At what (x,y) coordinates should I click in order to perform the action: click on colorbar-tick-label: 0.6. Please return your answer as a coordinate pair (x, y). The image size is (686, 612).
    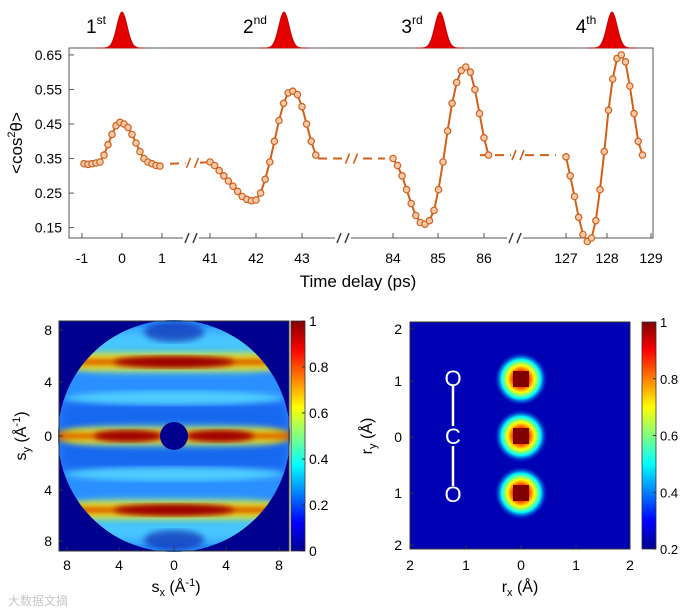
    Looking at the image, I should click on (319, 413).